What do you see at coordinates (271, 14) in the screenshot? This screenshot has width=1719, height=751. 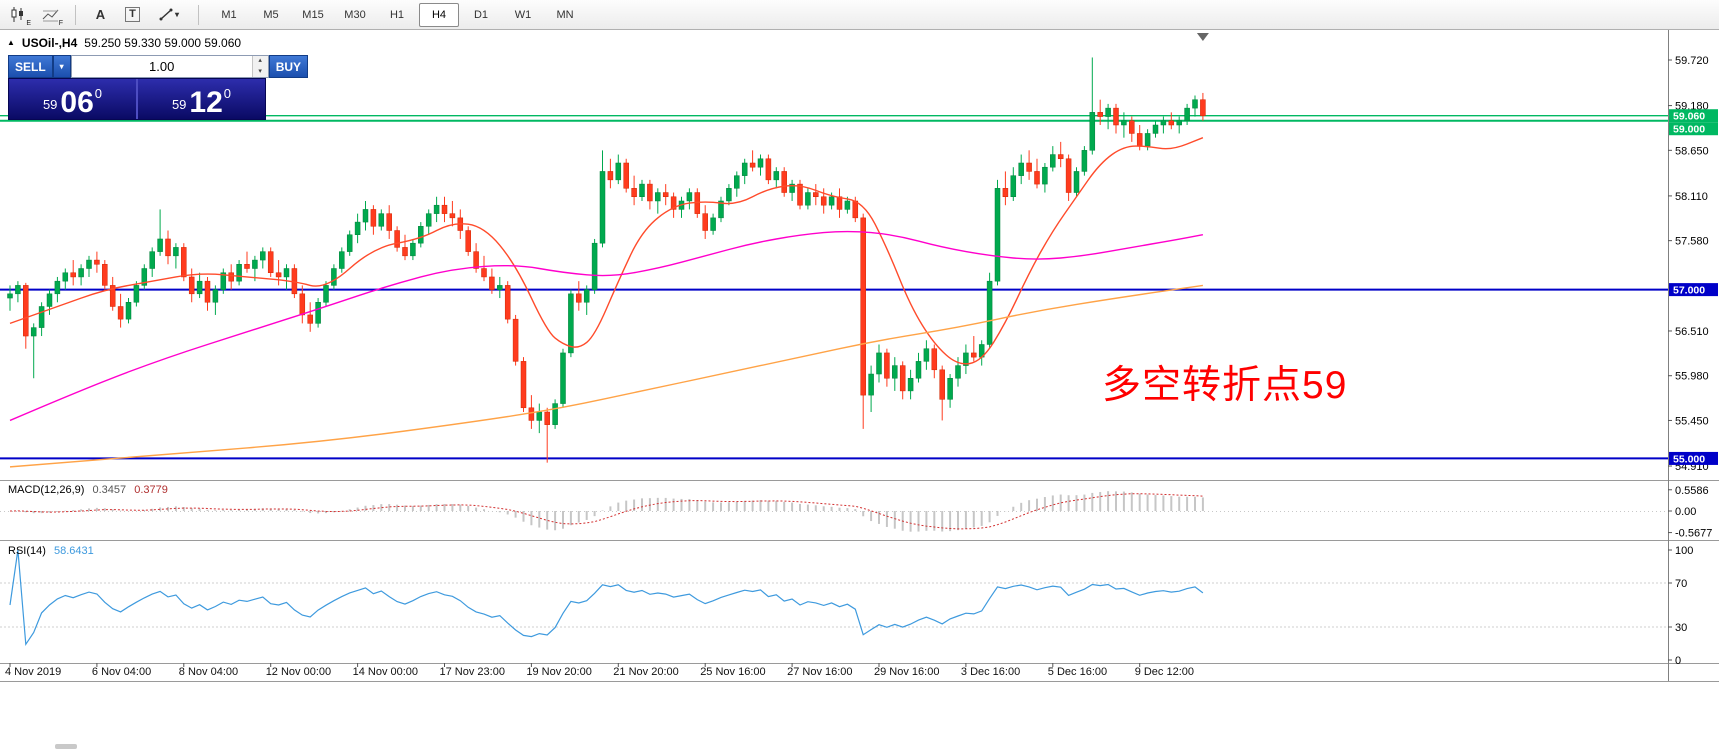 I see `tab-timeframe-m5: M5` at bounding box center [271, 14].